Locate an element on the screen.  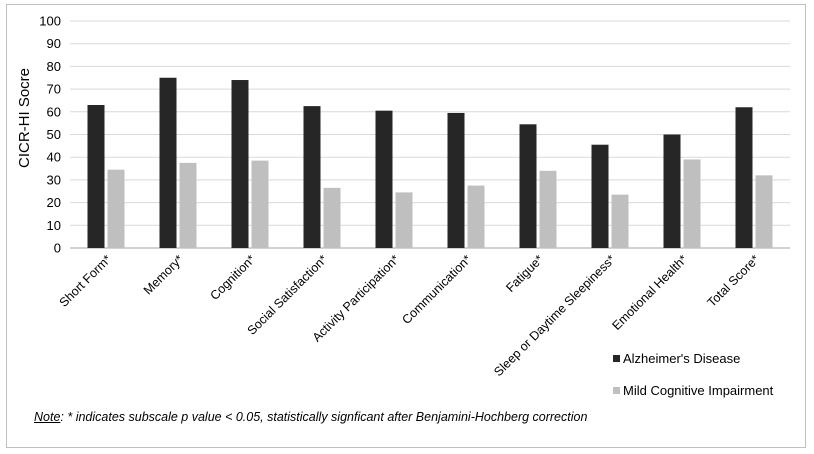
x-category-label: Memory* is located at coordinates (163, 274).